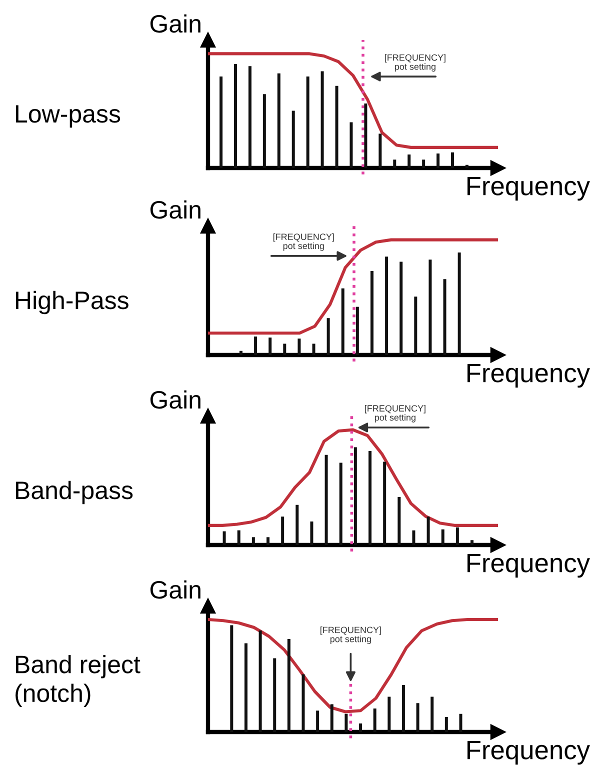 The height and width of the screenshot is (769, 600). What do you see at coordinates (74, 492) in the screenshot?
I see `text: Band-pass` at bounding box center [74, 492].